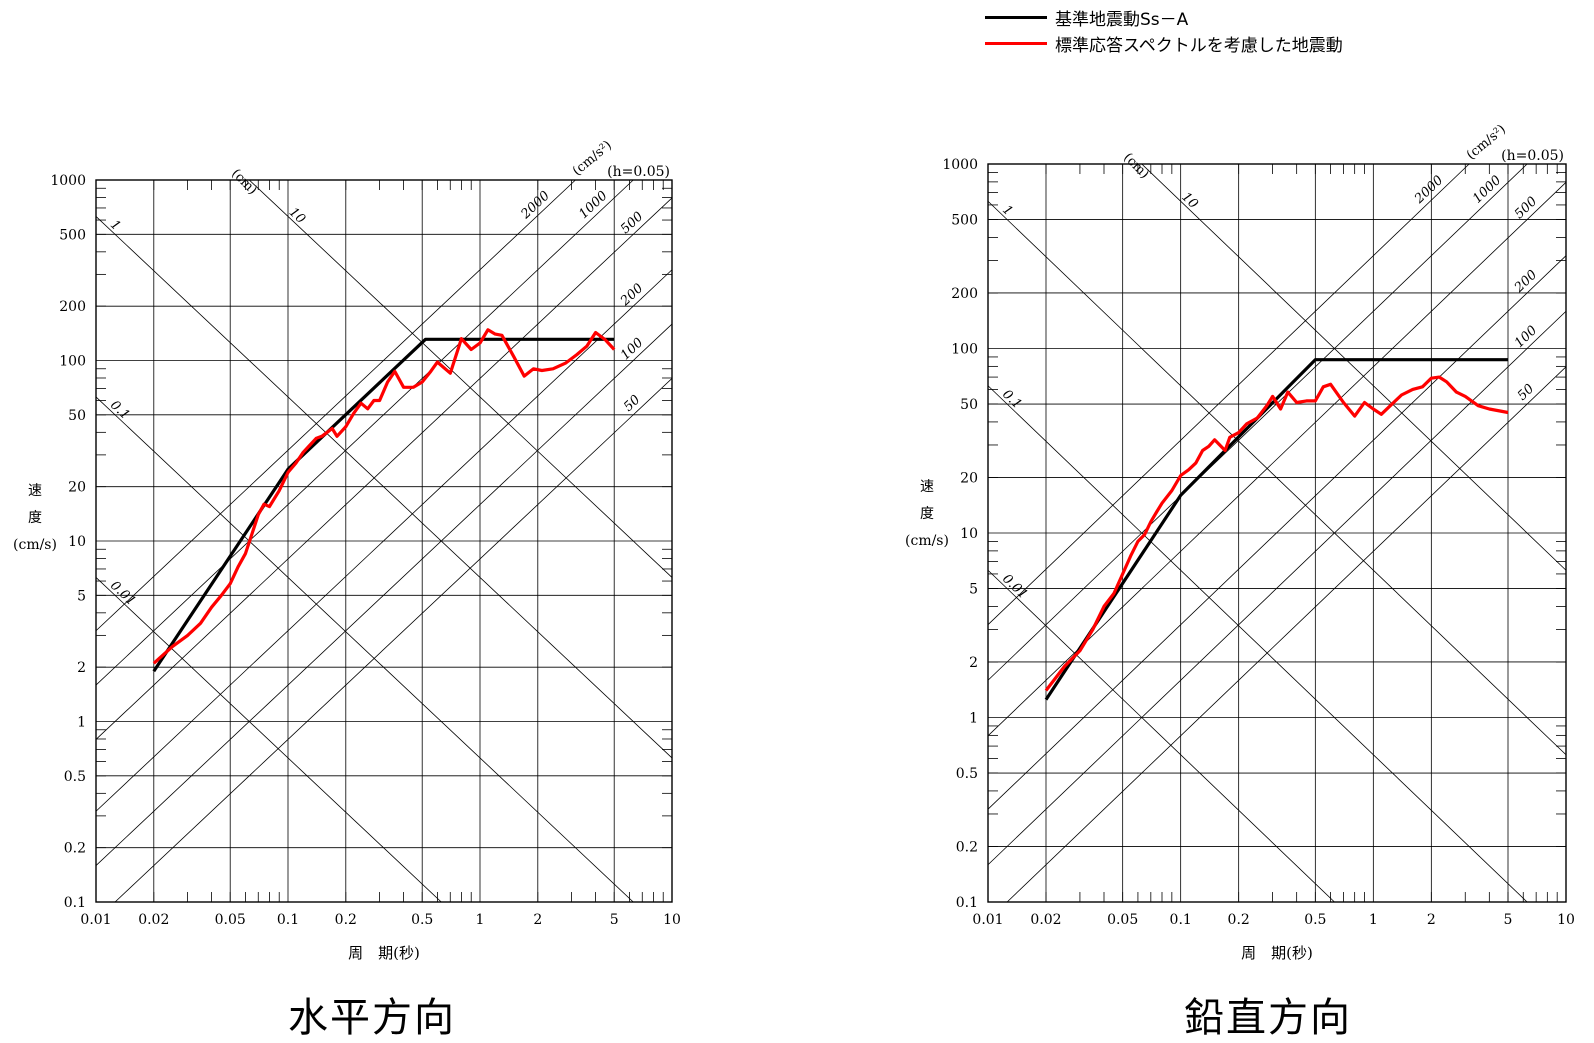 The image size is (1594, 1043). What do you see at coordinates (964, 350) in the screenshot?
I see `y-tick-label: 100` at bounding box center [964, 350].